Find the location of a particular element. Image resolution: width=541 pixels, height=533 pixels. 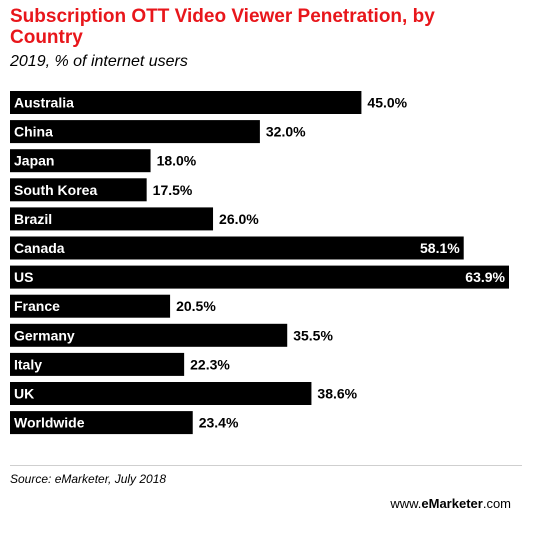

category-label: France is located at coordinates (37, 306).